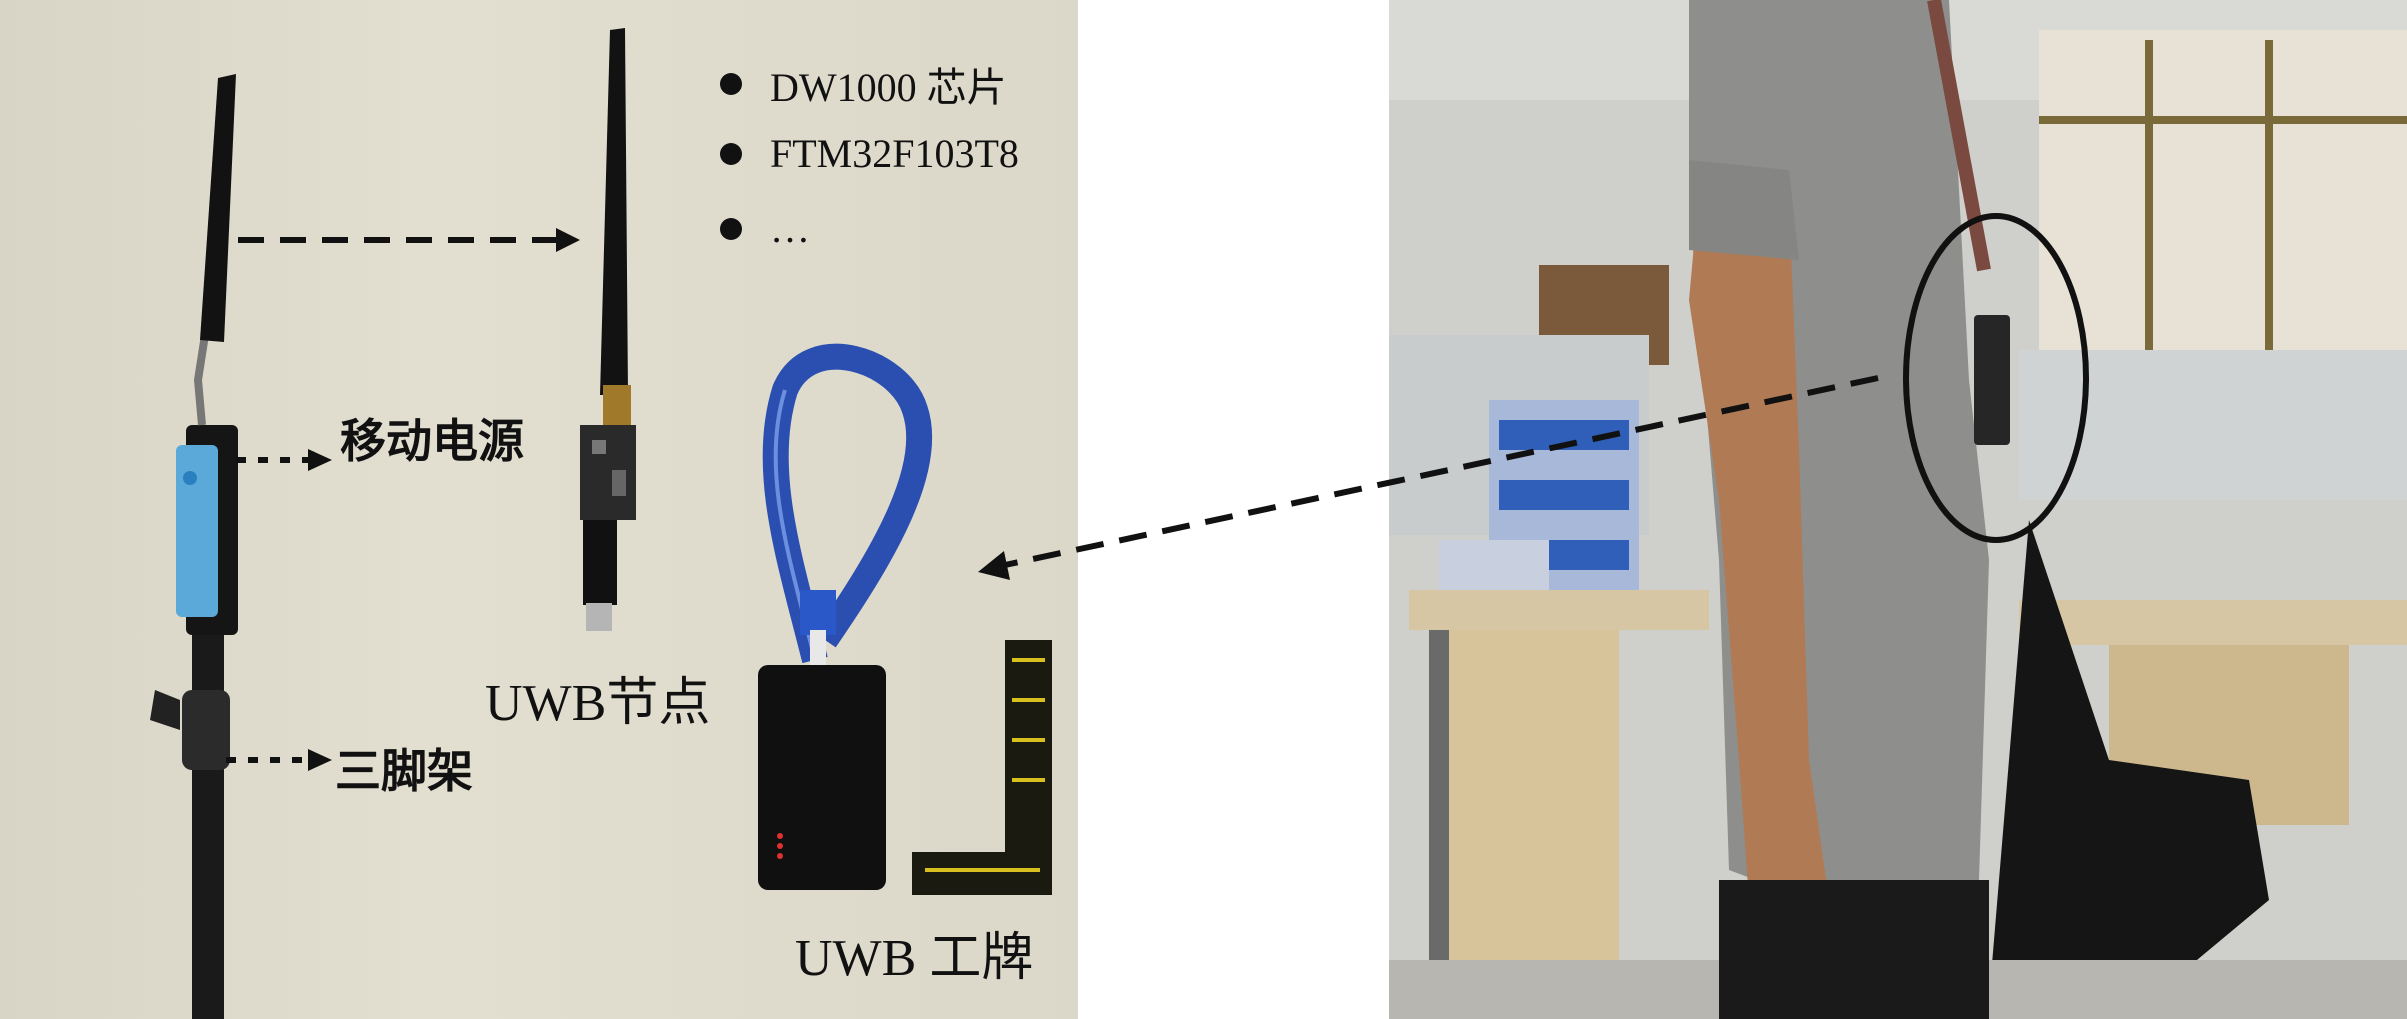 The width and height of the screenshot is (2407, 1019). I want to click on uwb-node-chip, so click(599, 447).